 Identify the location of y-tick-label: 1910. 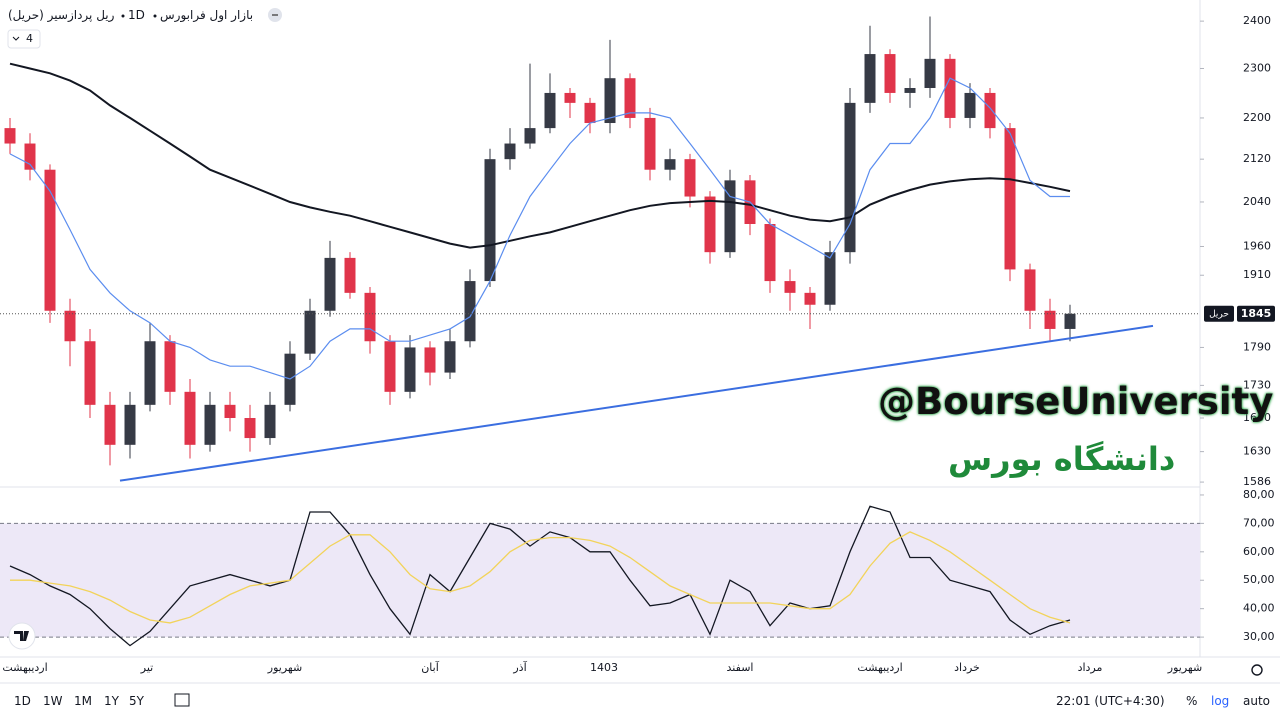
(1257, 274).